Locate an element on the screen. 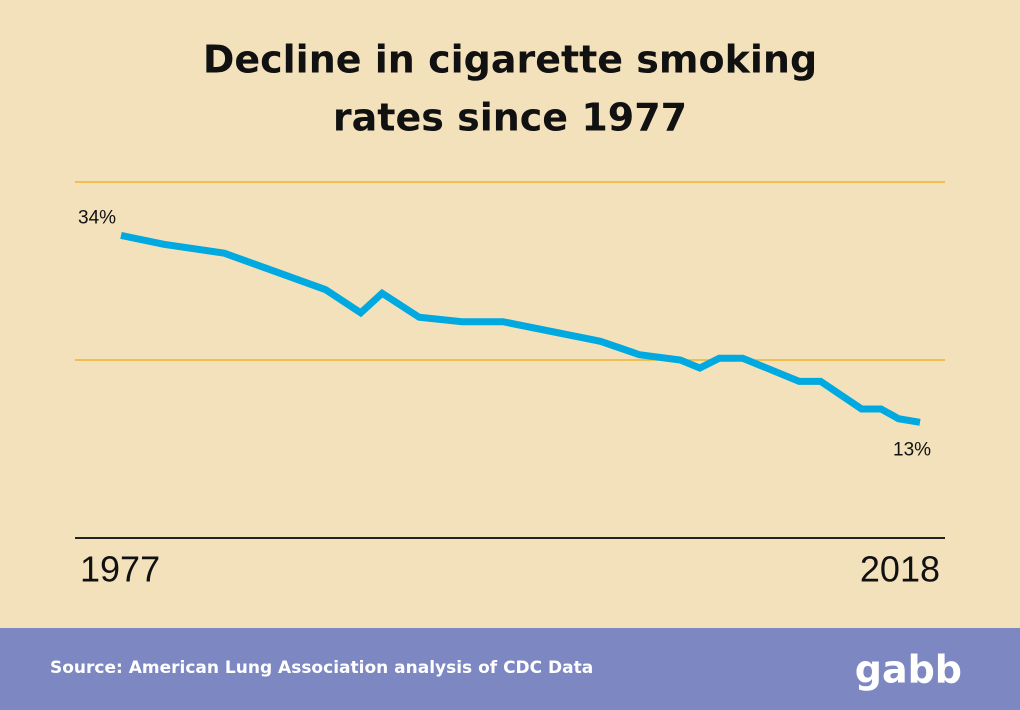  footer-band is located at coordinates (510, 669).